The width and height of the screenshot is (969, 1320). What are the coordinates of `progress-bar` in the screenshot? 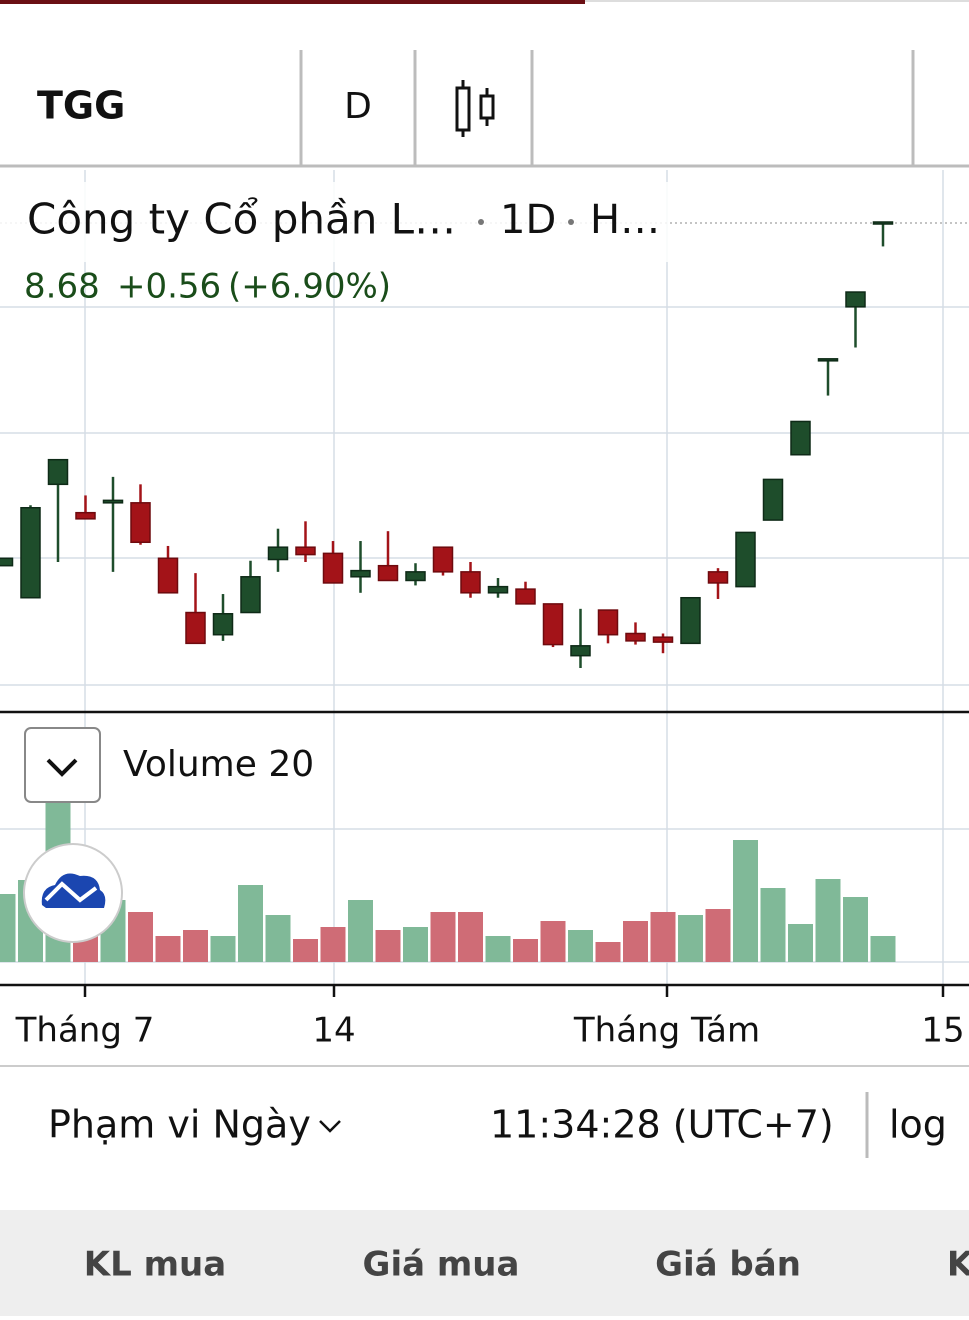 It's located at (292, 2).